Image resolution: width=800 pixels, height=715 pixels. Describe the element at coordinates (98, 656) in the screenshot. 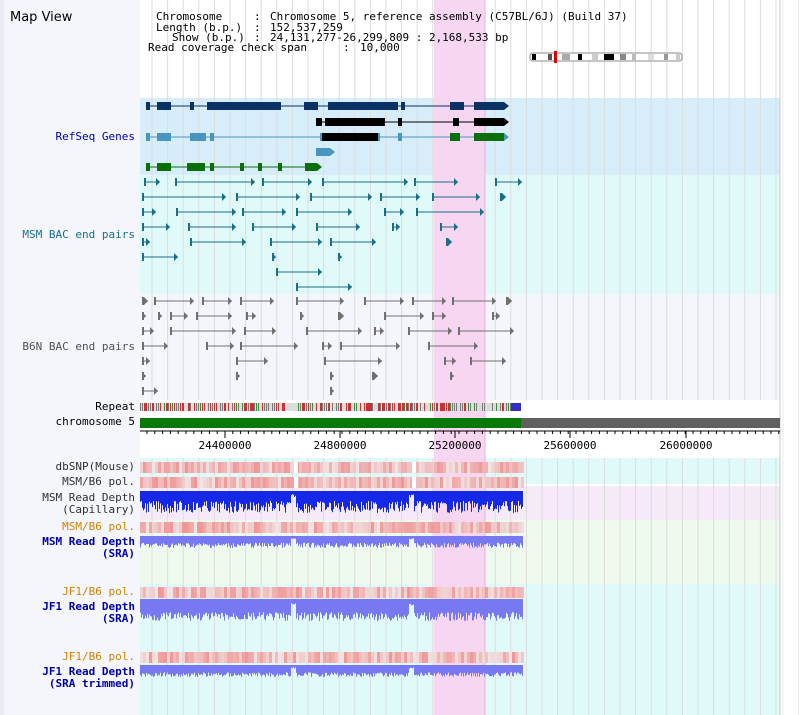

I see `track-label-jf1-b6-pol-2: JF1/B6 pol.` at that location.